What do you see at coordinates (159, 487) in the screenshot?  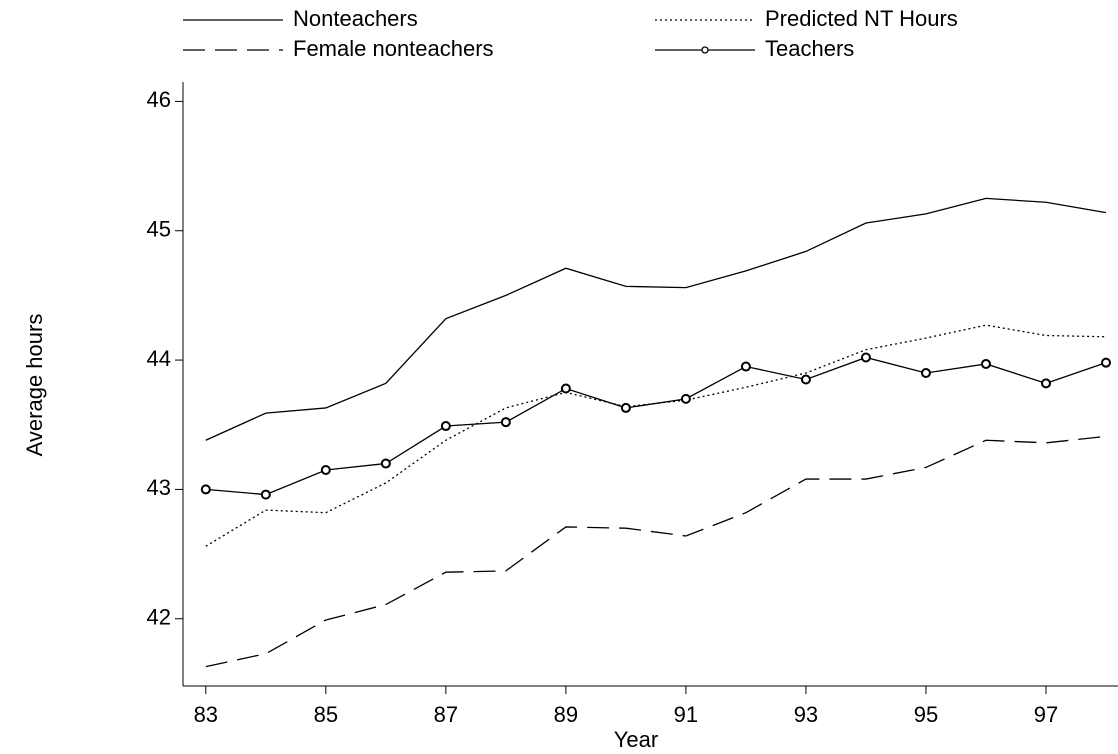 I see `y-tick-label: 43` at bounding box center [159, 487].